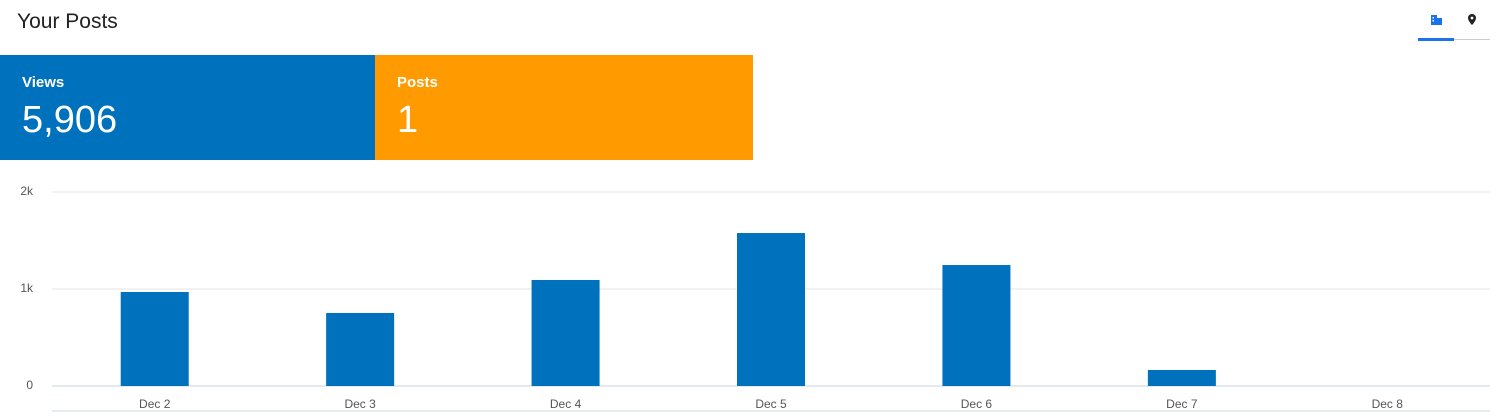 This screenshot has width=1509, height=420. I want to click on chart-icon, so click(1436, 20).